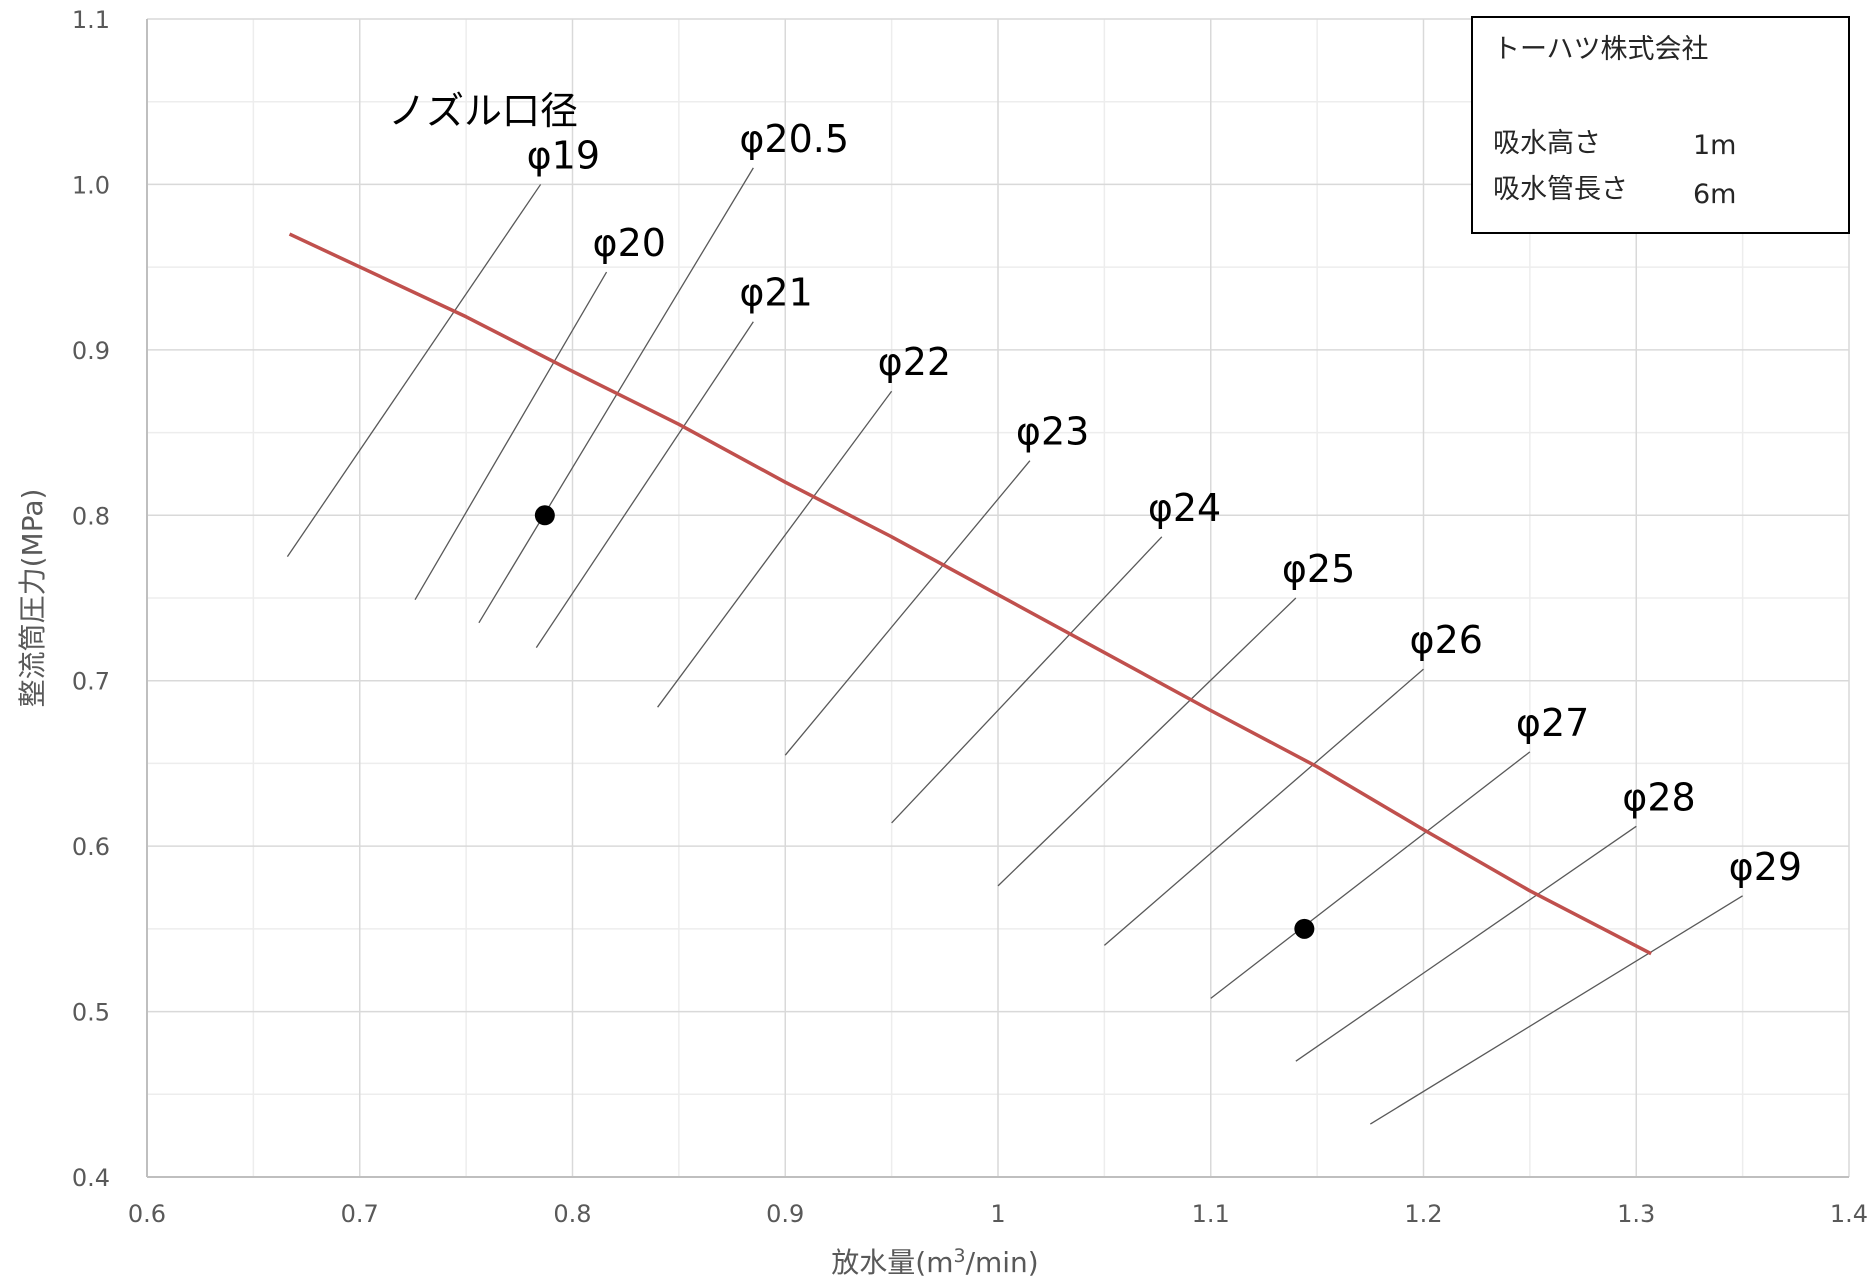  I want to click on y-tick-label: 1.1, so click(91, 20).